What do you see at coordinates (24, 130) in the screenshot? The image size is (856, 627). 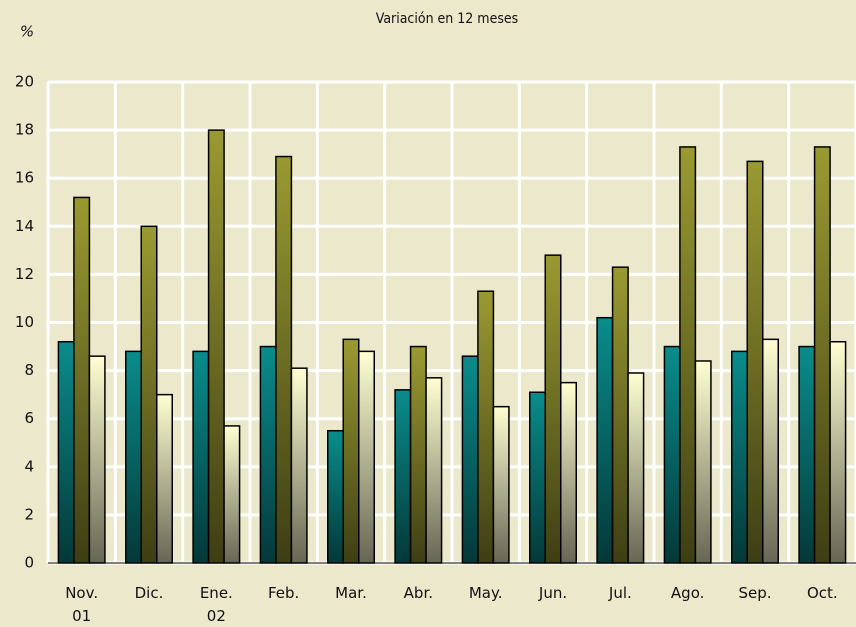 I see `y-tick-label: 18` at bounding box center [24, 130].